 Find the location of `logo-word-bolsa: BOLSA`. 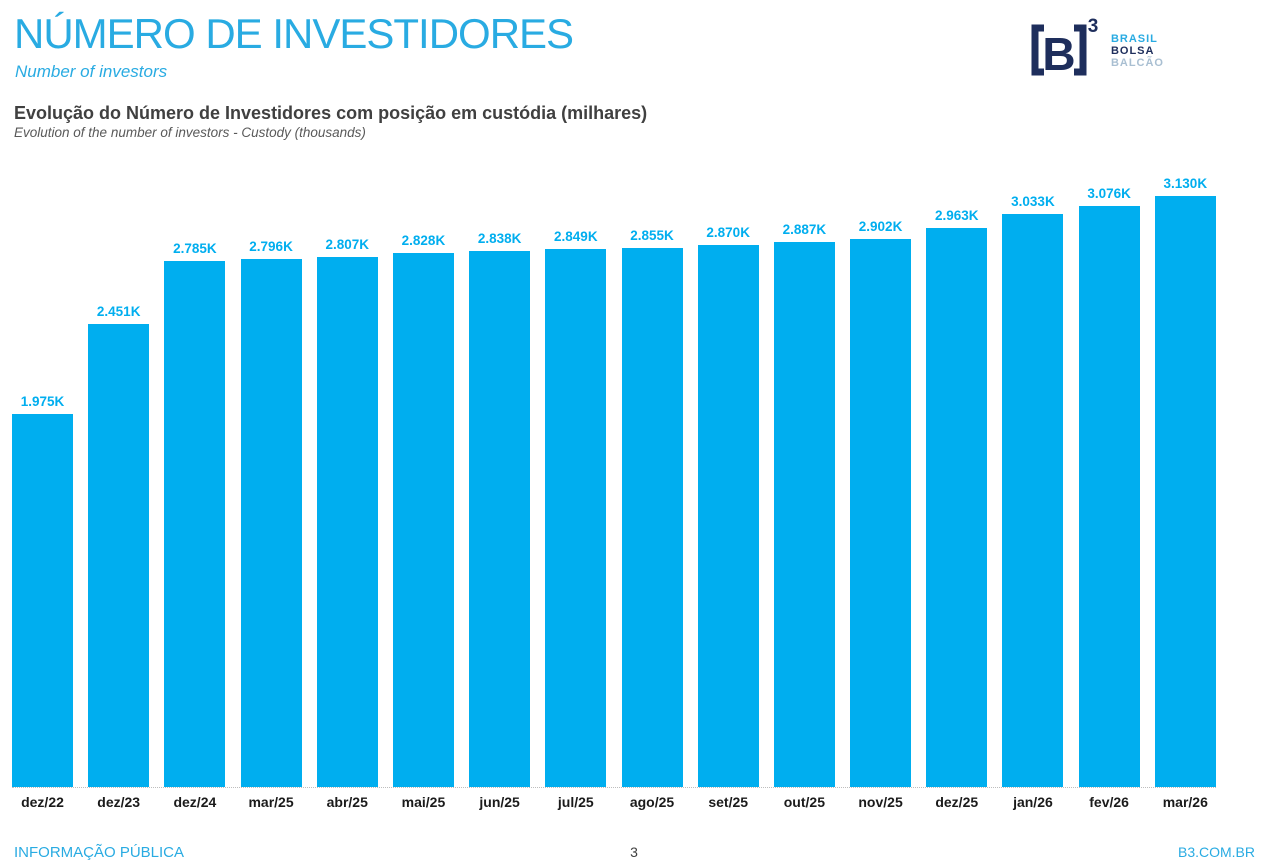

logo-word-bolsa: BOLSA is located at coordinates (1132, 51).